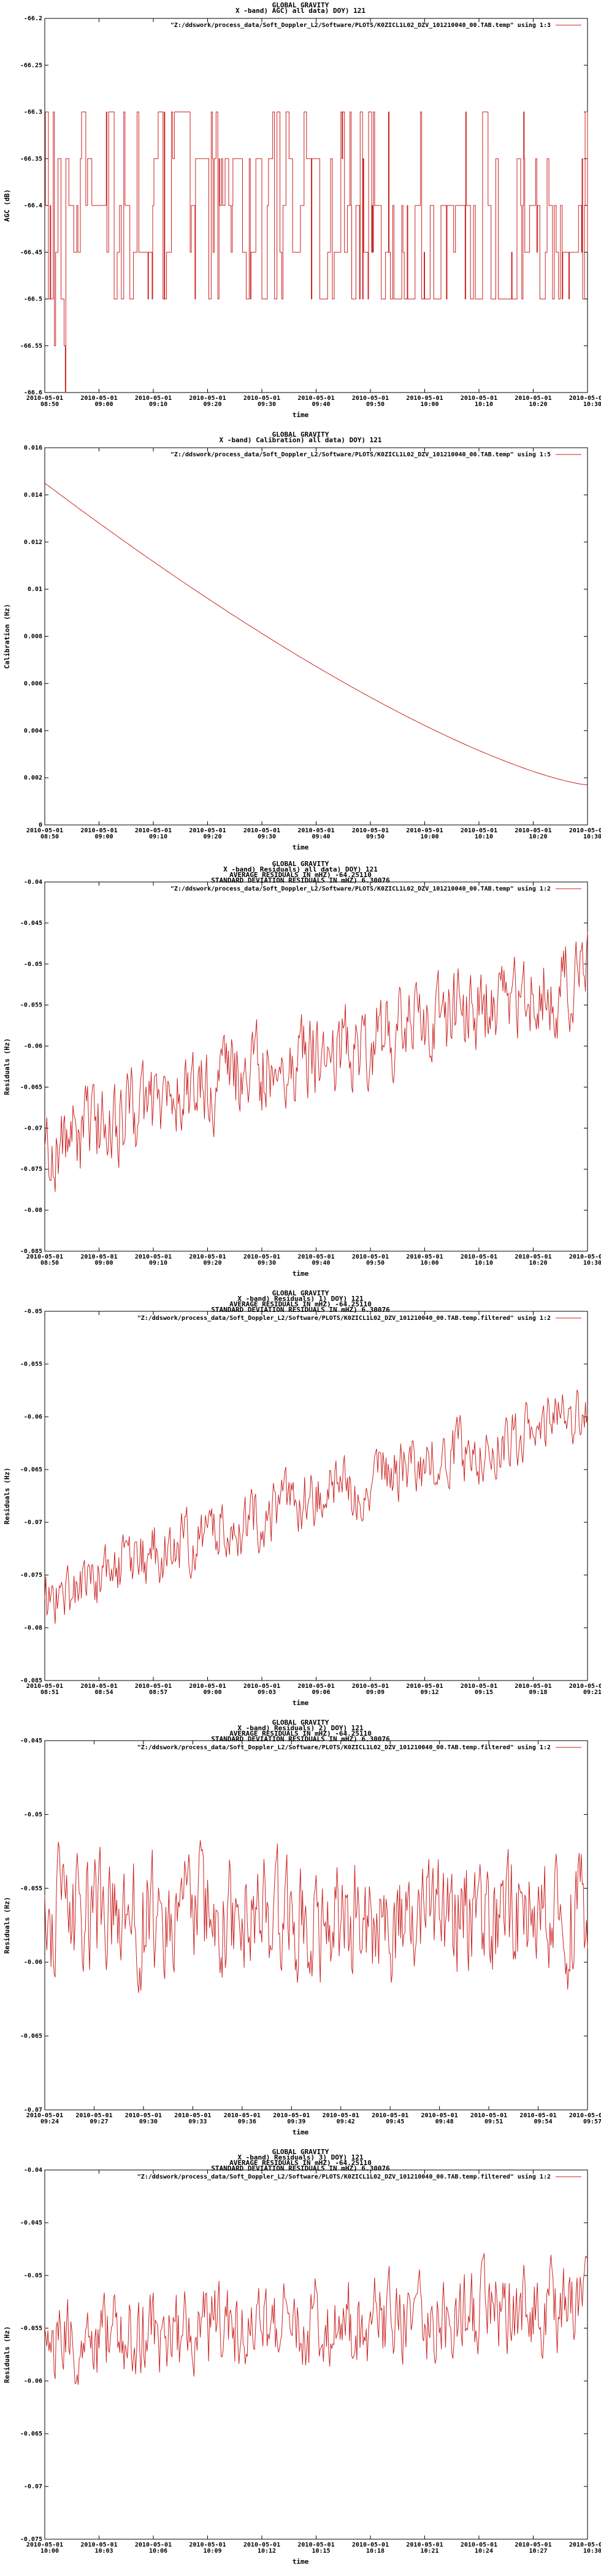 The image size is (601, 2576). I want to click on y-tick-label: -66.3, so click(33, 112).